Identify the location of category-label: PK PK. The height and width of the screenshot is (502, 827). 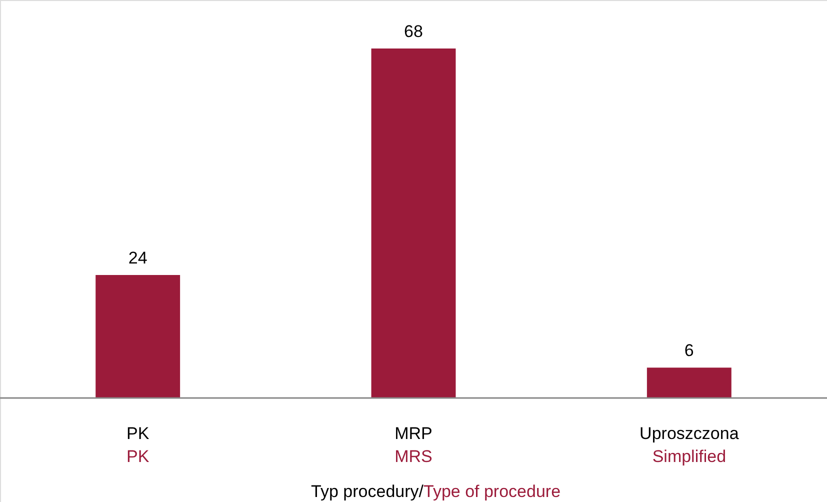
(138, 445).